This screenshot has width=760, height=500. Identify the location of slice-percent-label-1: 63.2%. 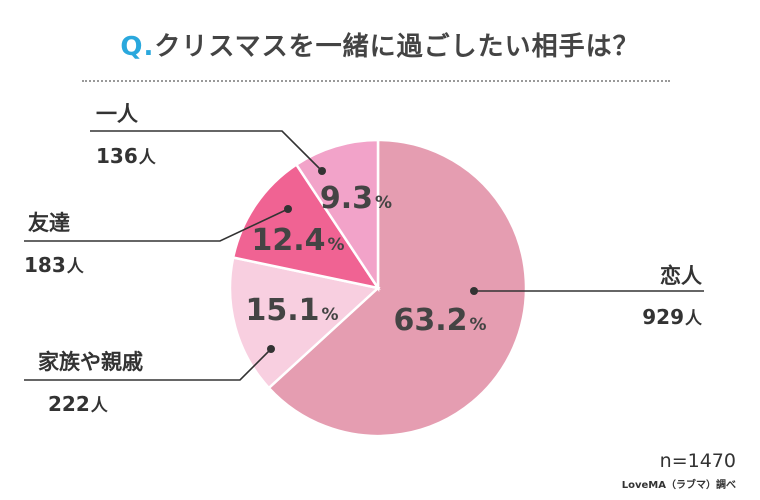
(439, 320).